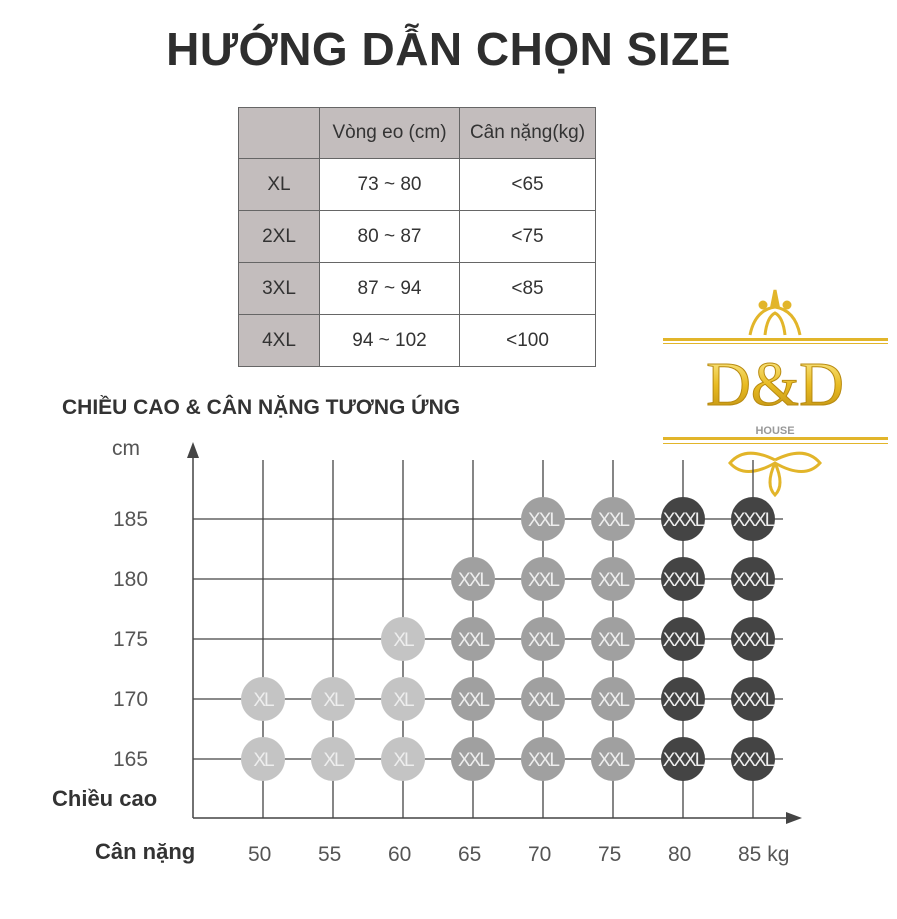 The image size is (897, 919). I want to click on size-cell: XL, so click(279, 184).